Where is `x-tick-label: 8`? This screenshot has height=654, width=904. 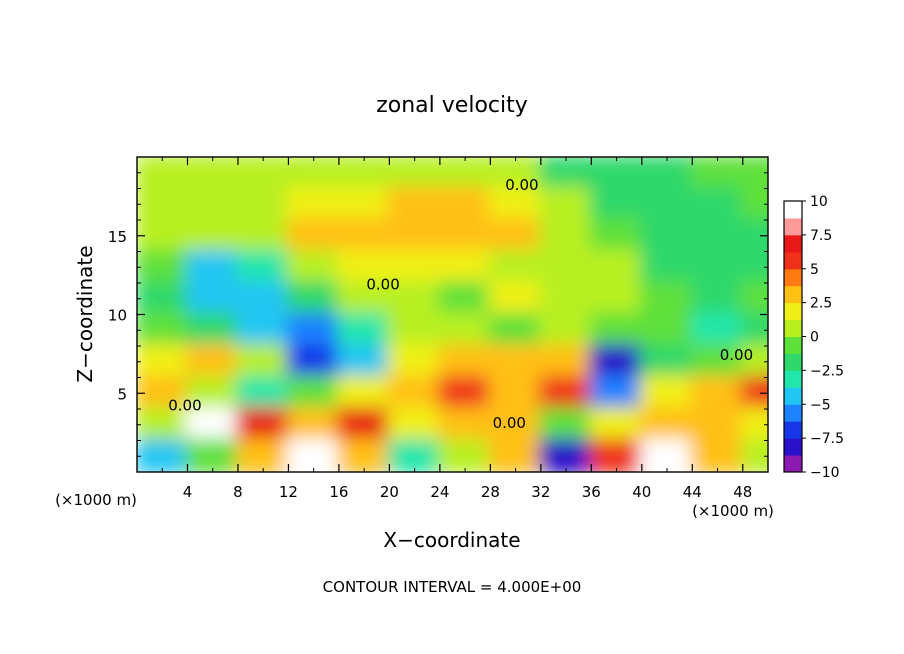
x-tick-label: 8 is located at coordinates (238, 492).